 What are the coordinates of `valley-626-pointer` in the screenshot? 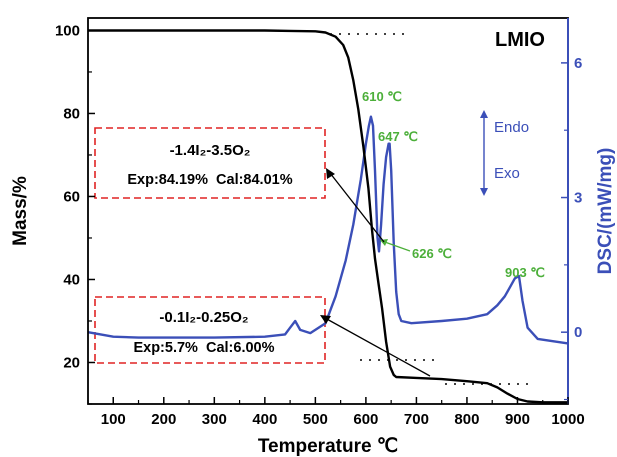 It's located at (396, 246).